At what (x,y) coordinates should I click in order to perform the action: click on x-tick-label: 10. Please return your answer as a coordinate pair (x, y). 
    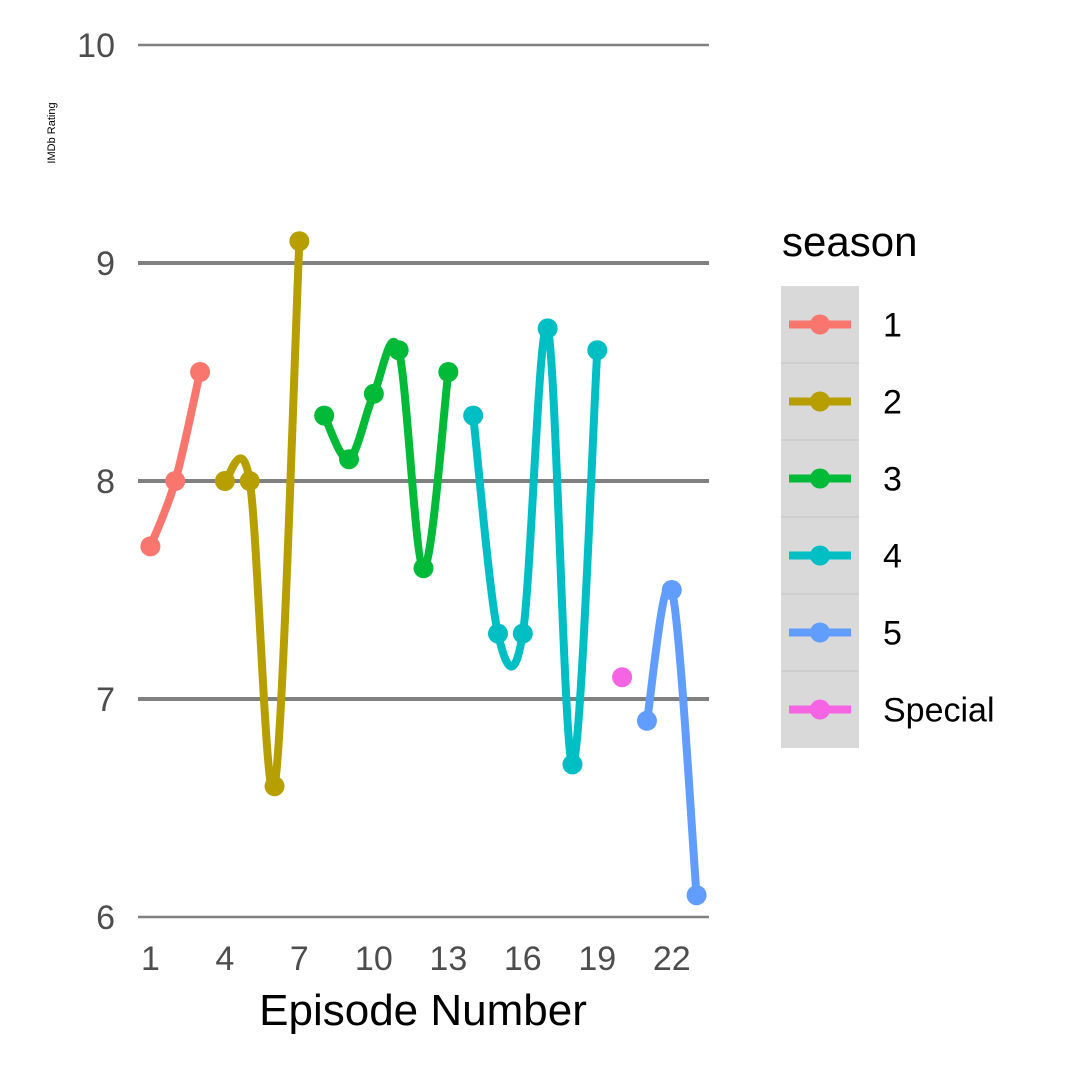
    Looking at the image, I should click on (374, 959).